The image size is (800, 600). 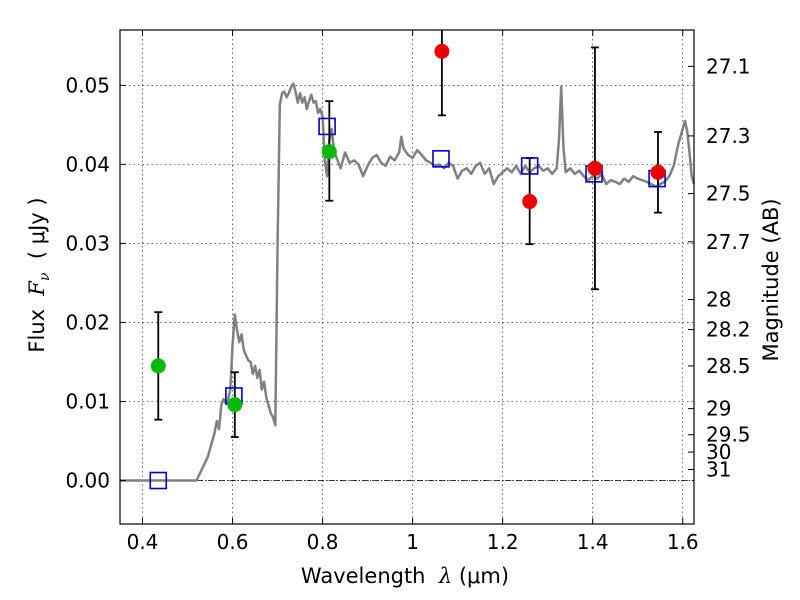 What do you see at coordinates (95, 283) in the screenshot?
I see `y-axis-ticks: 0.00 0.01 0.02 0.03 0.04 0.05` at bounding box center [95, 283].